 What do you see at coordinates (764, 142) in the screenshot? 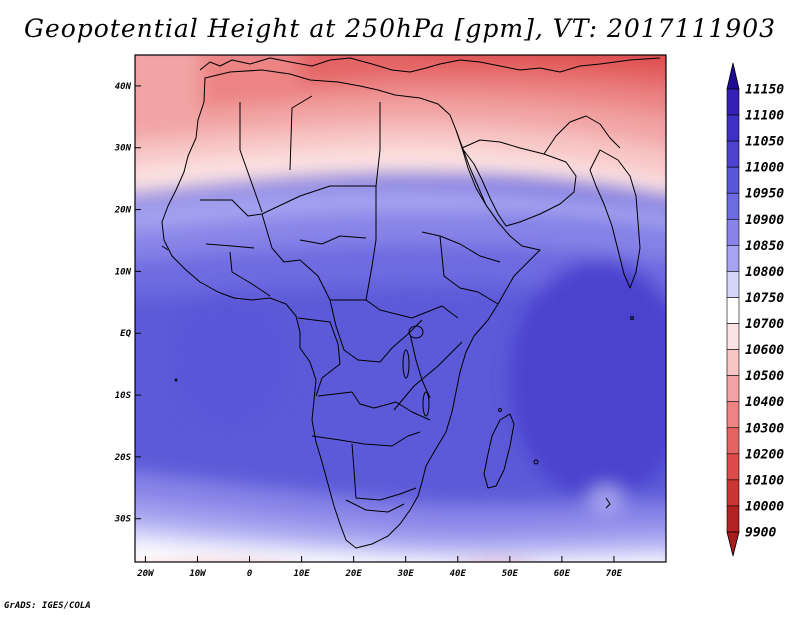
I see `colorbar-label: 11050` at bounding box center [764, 142].